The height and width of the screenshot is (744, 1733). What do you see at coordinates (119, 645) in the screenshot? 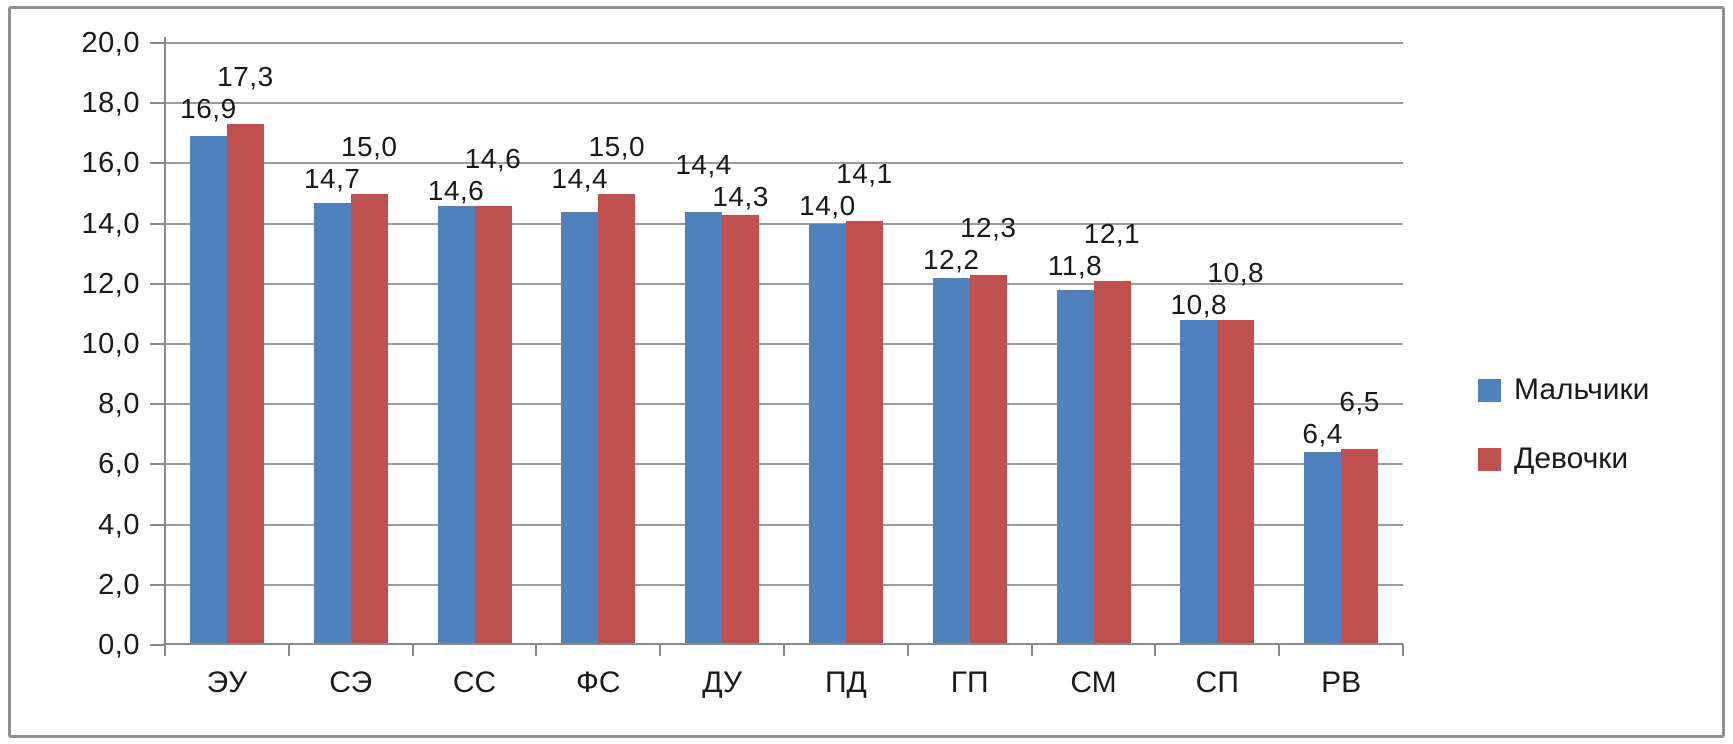
I see `y-axis-tick-label: 0,0` at bounding box center [119, 645].